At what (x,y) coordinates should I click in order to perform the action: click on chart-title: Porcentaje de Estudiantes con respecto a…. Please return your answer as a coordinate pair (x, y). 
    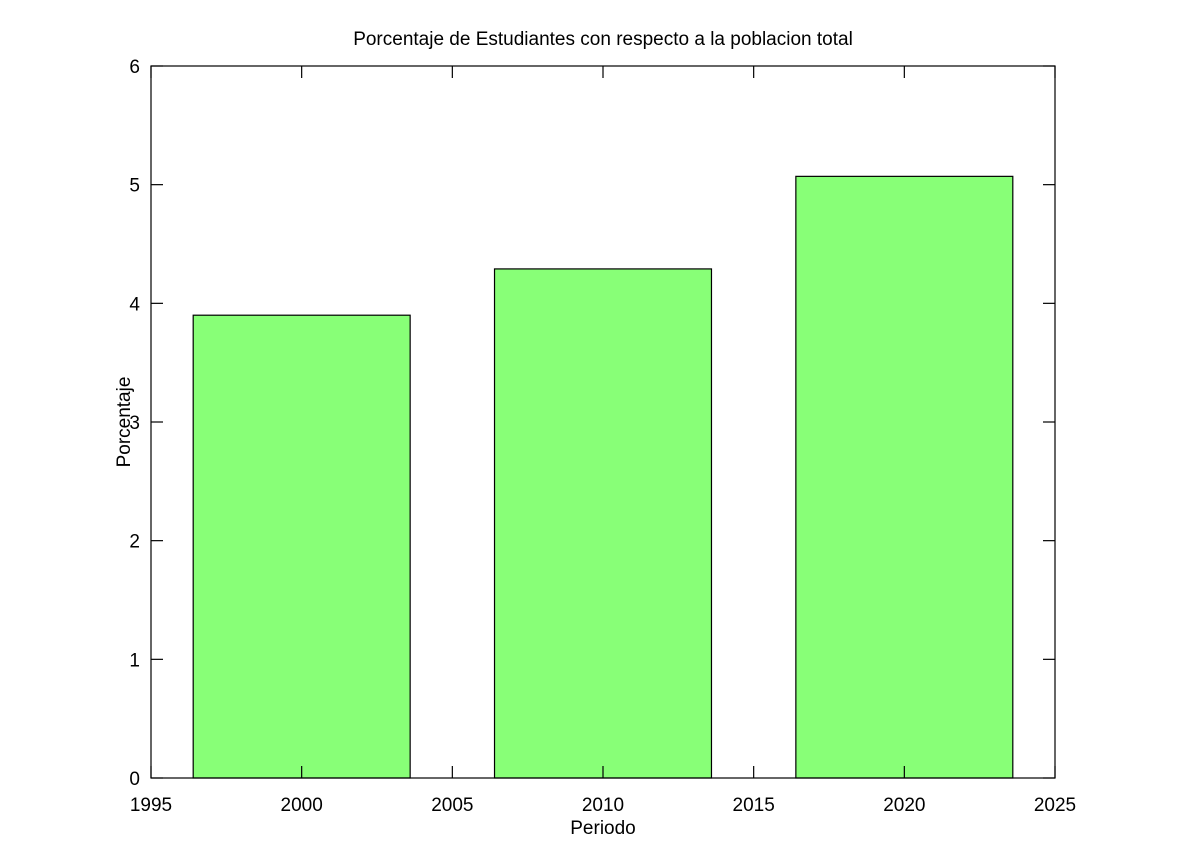
    Looking at the image, I should click on (603, 39).